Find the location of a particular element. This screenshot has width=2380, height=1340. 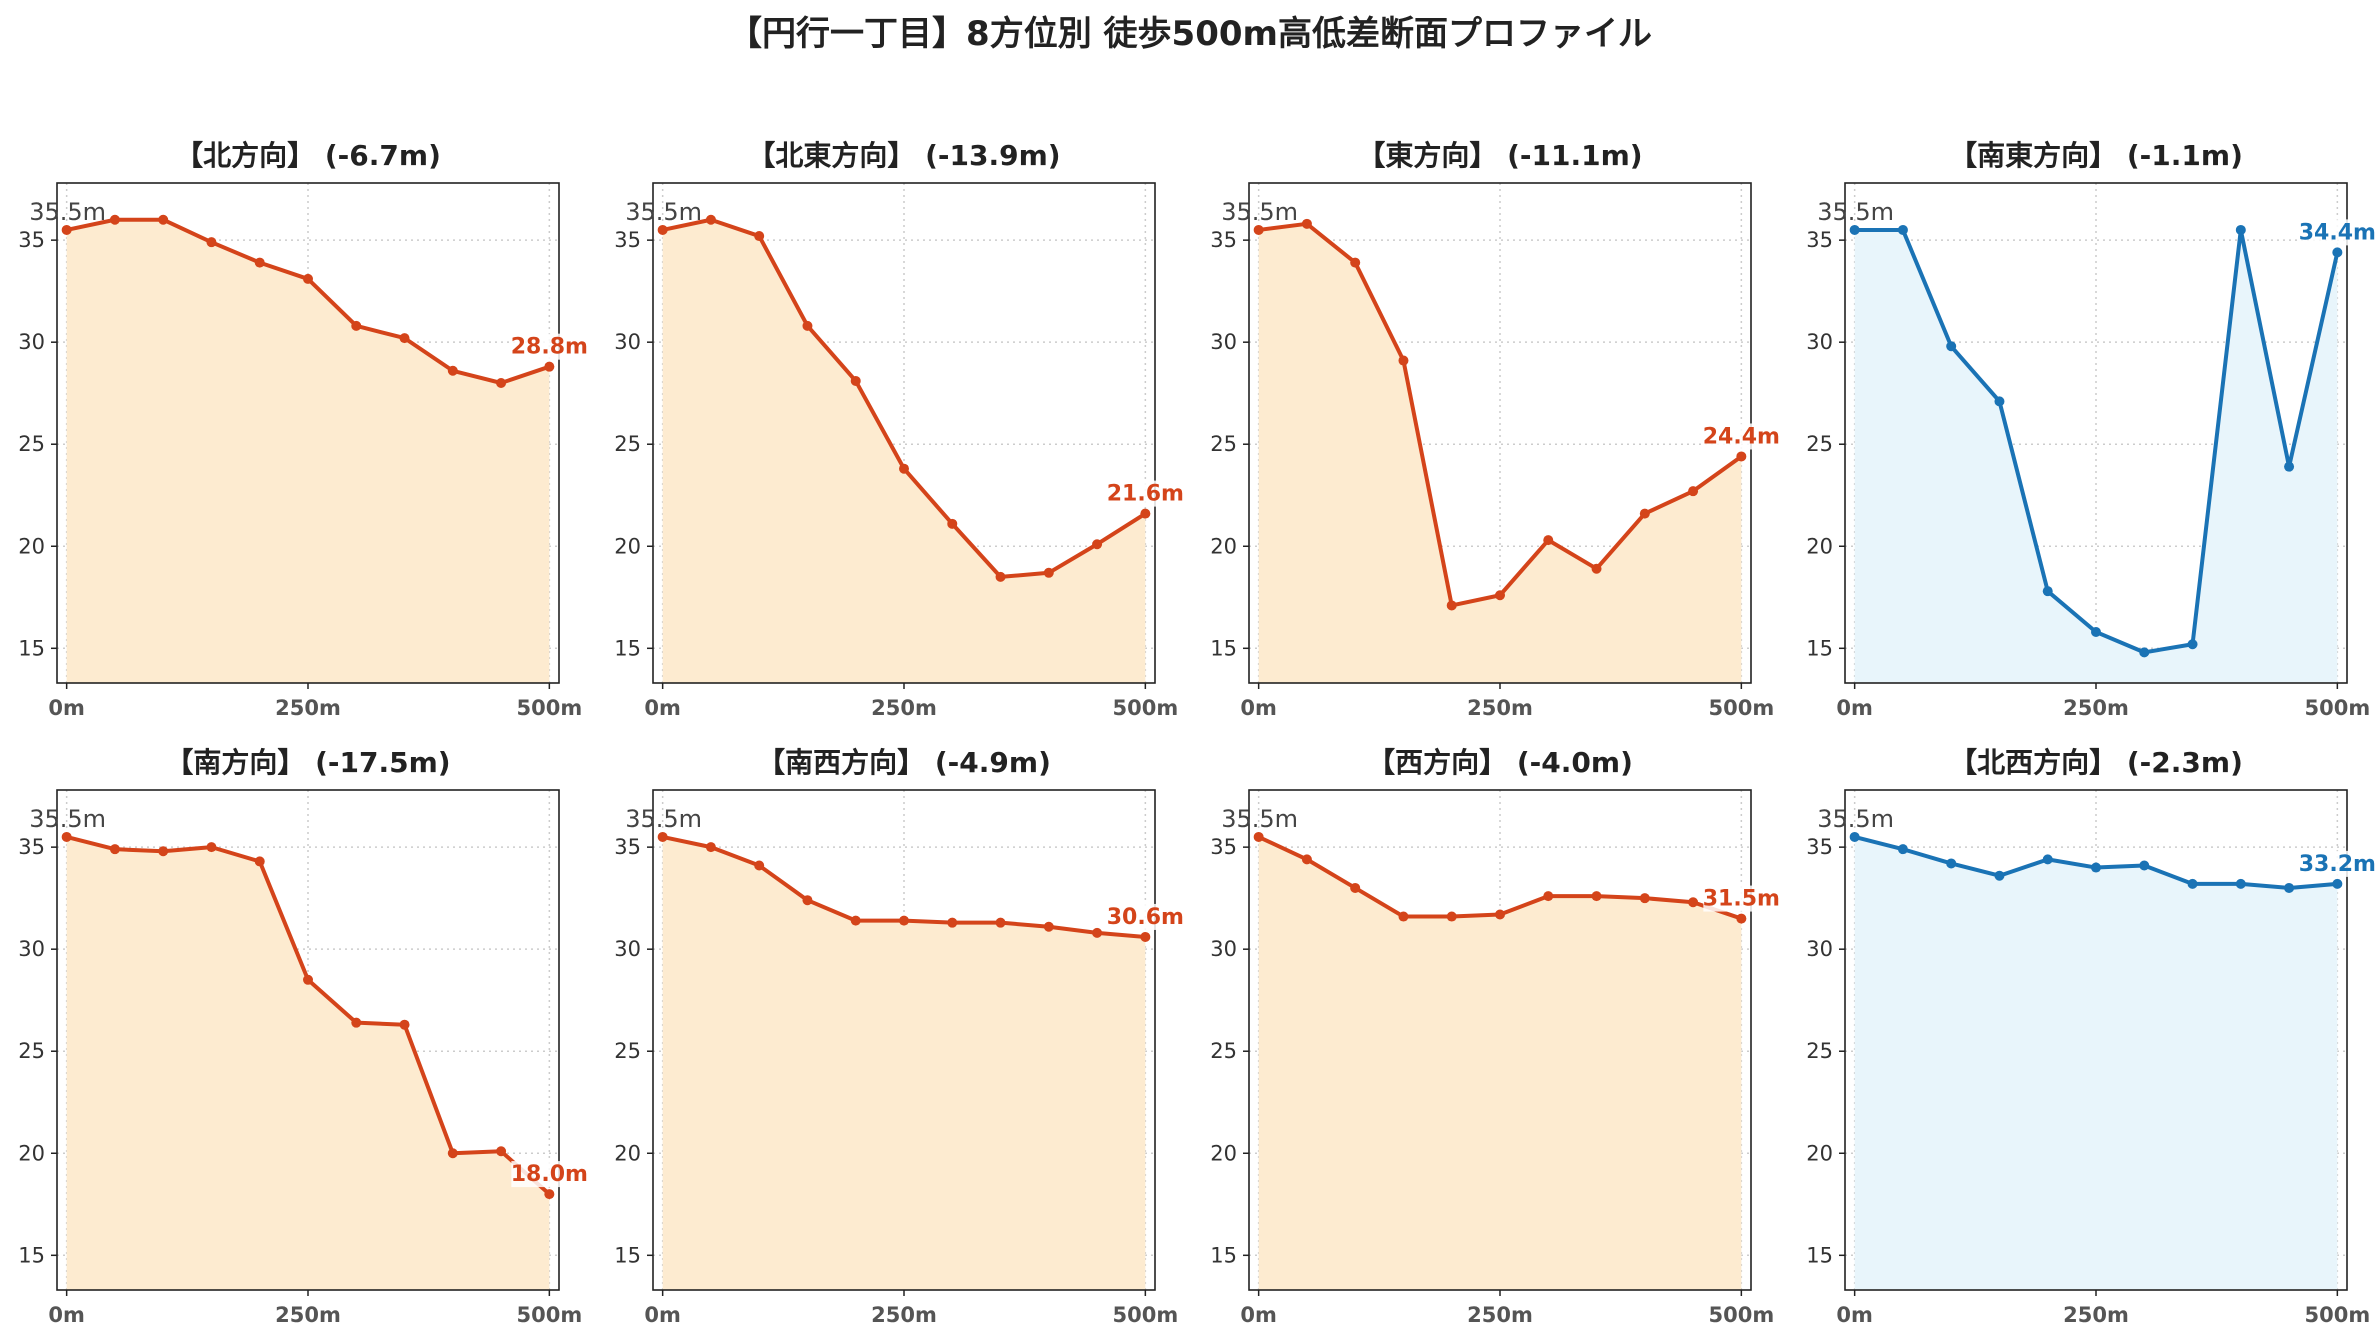

end-elevation-label: 33.2m is located at coordinates (2337, 864).